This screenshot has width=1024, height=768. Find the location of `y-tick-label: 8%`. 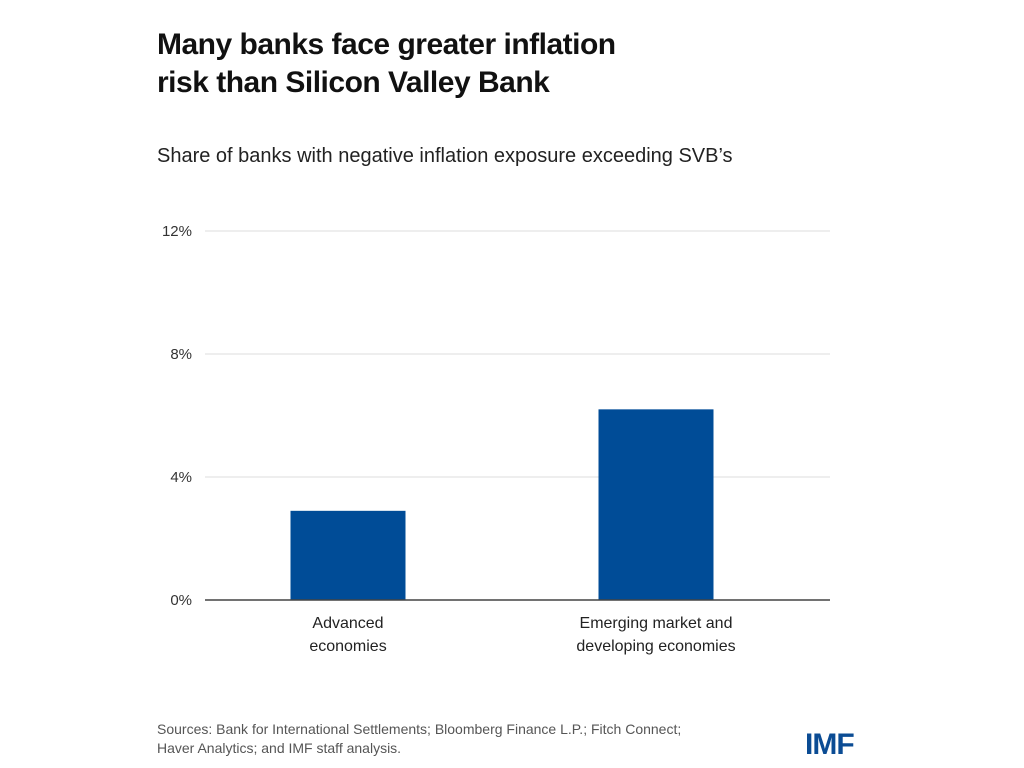

y-tick-label: 8% is located at coordinates (181, 354).